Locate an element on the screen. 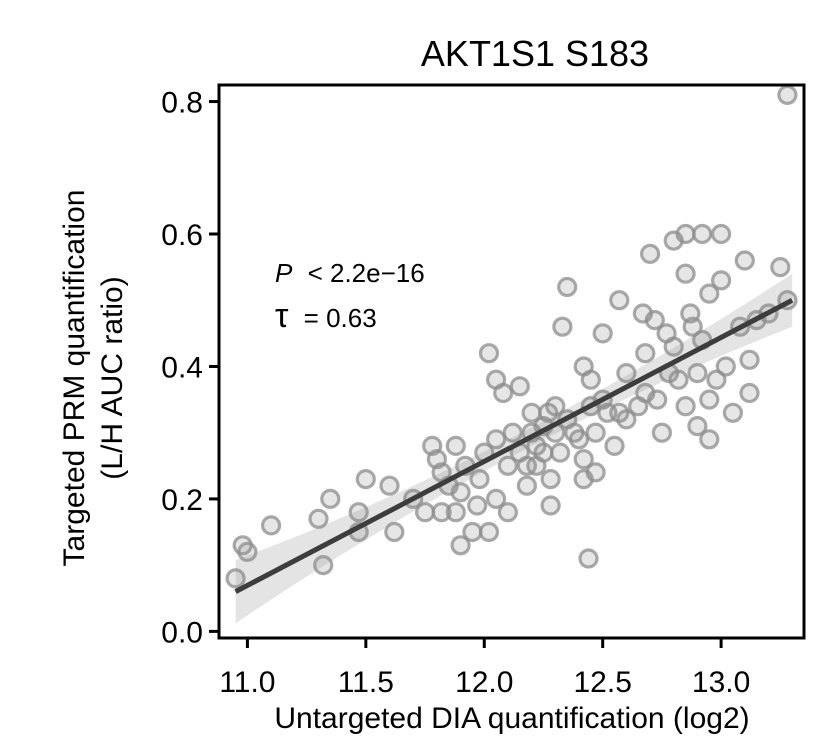 This screenshot has height=750, width=820. x-tick-label: 11.0 is located at coordinates (247, 682).